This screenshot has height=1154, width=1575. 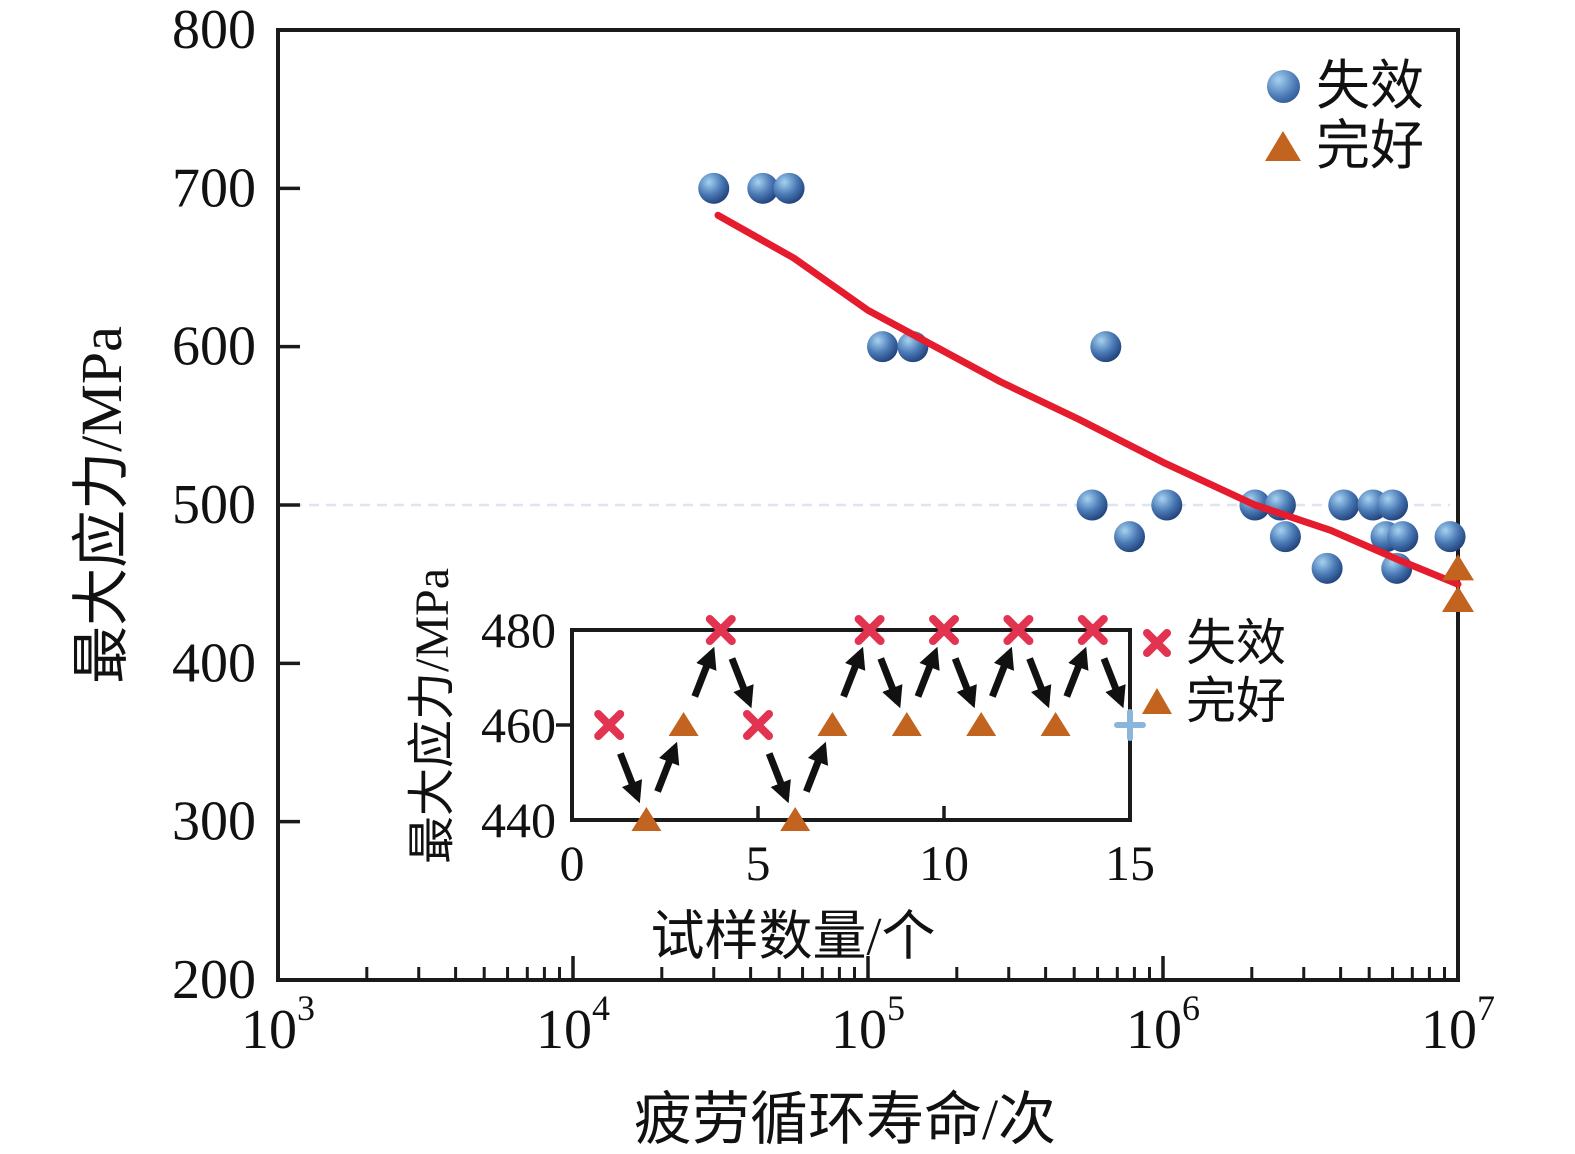 I want to click on y-axis-tick-label: 600, so click(x=214, y=347).